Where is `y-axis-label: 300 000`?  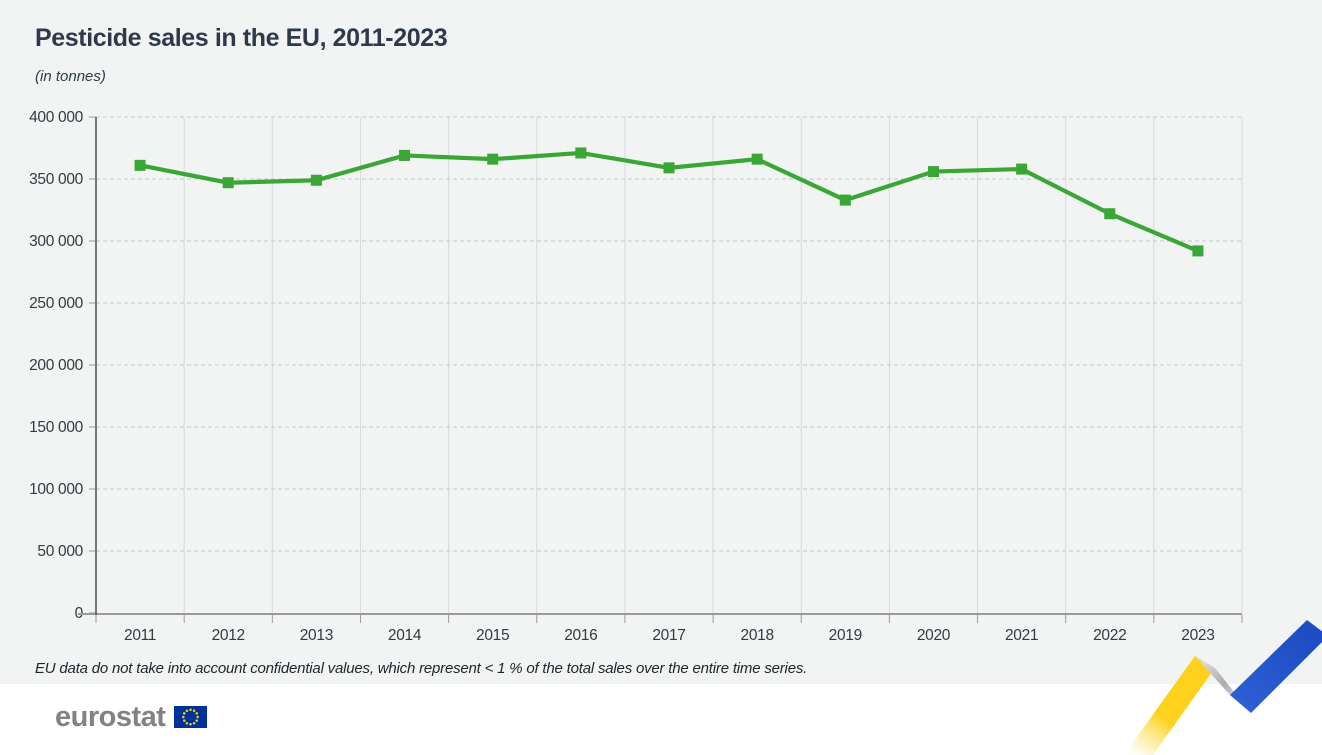 y-axis-label: 300 000 is located at coordinates (56, 241).